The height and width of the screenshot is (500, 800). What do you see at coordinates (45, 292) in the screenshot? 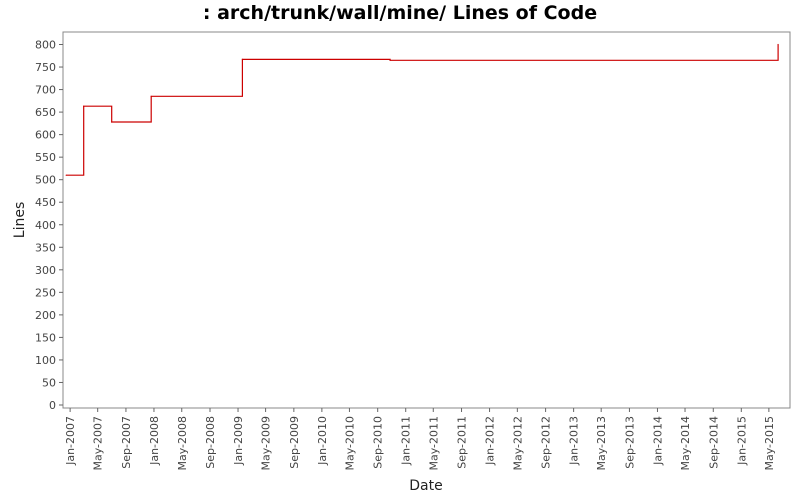
I see `y-tick-label: 250` at bounding box center [45, 292].